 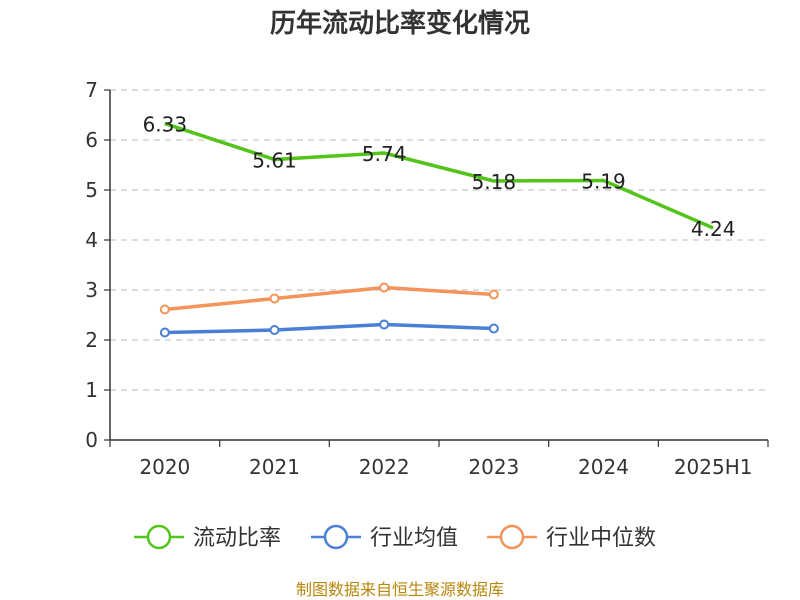 I want to click on x-tick-label: 2022, so click(x=384, y=467).